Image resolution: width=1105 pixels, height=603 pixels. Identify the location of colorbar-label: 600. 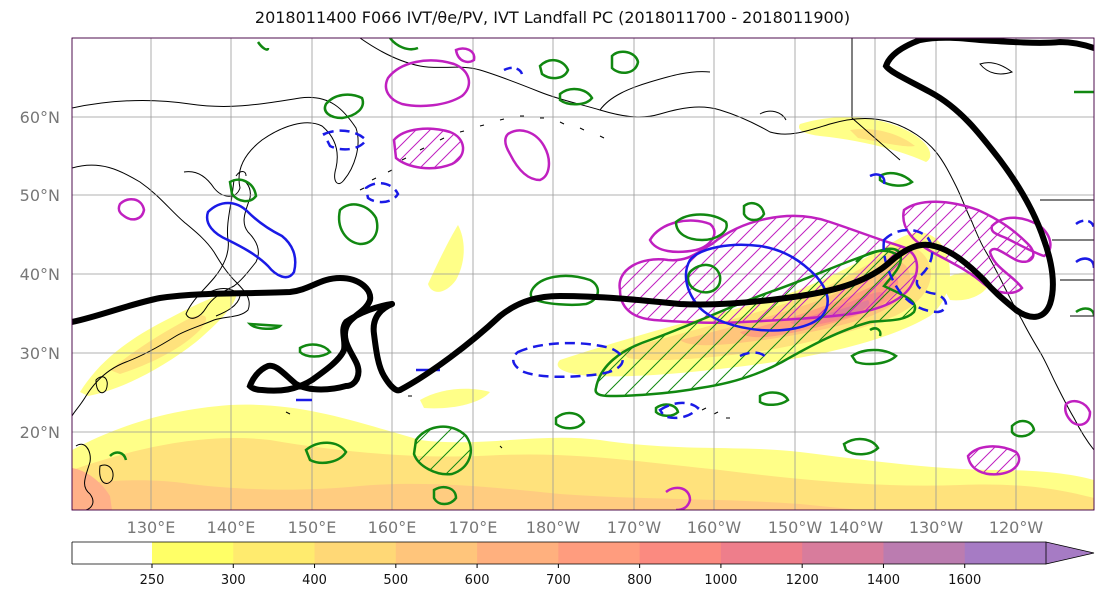
(477, 580).